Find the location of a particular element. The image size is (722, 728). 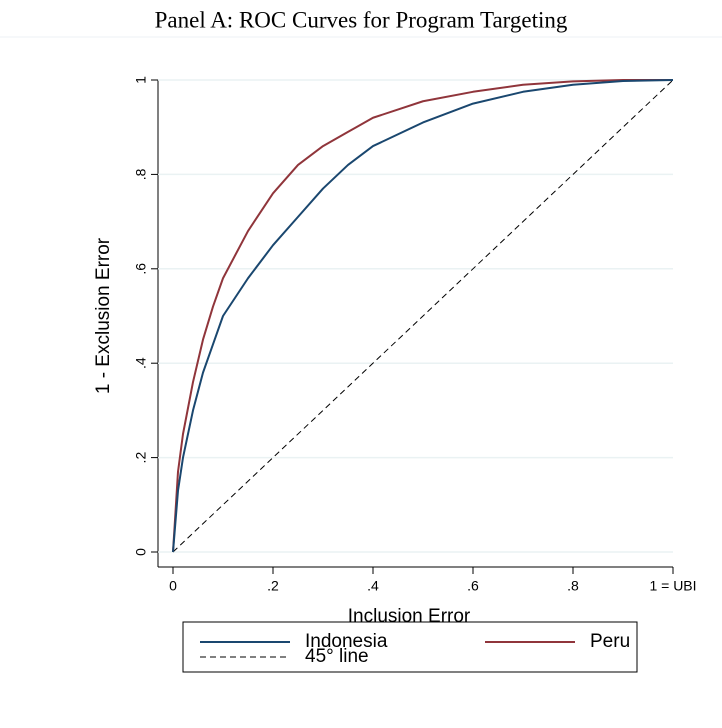

y-tick-label: 0 is located at coordinates (141, 552).